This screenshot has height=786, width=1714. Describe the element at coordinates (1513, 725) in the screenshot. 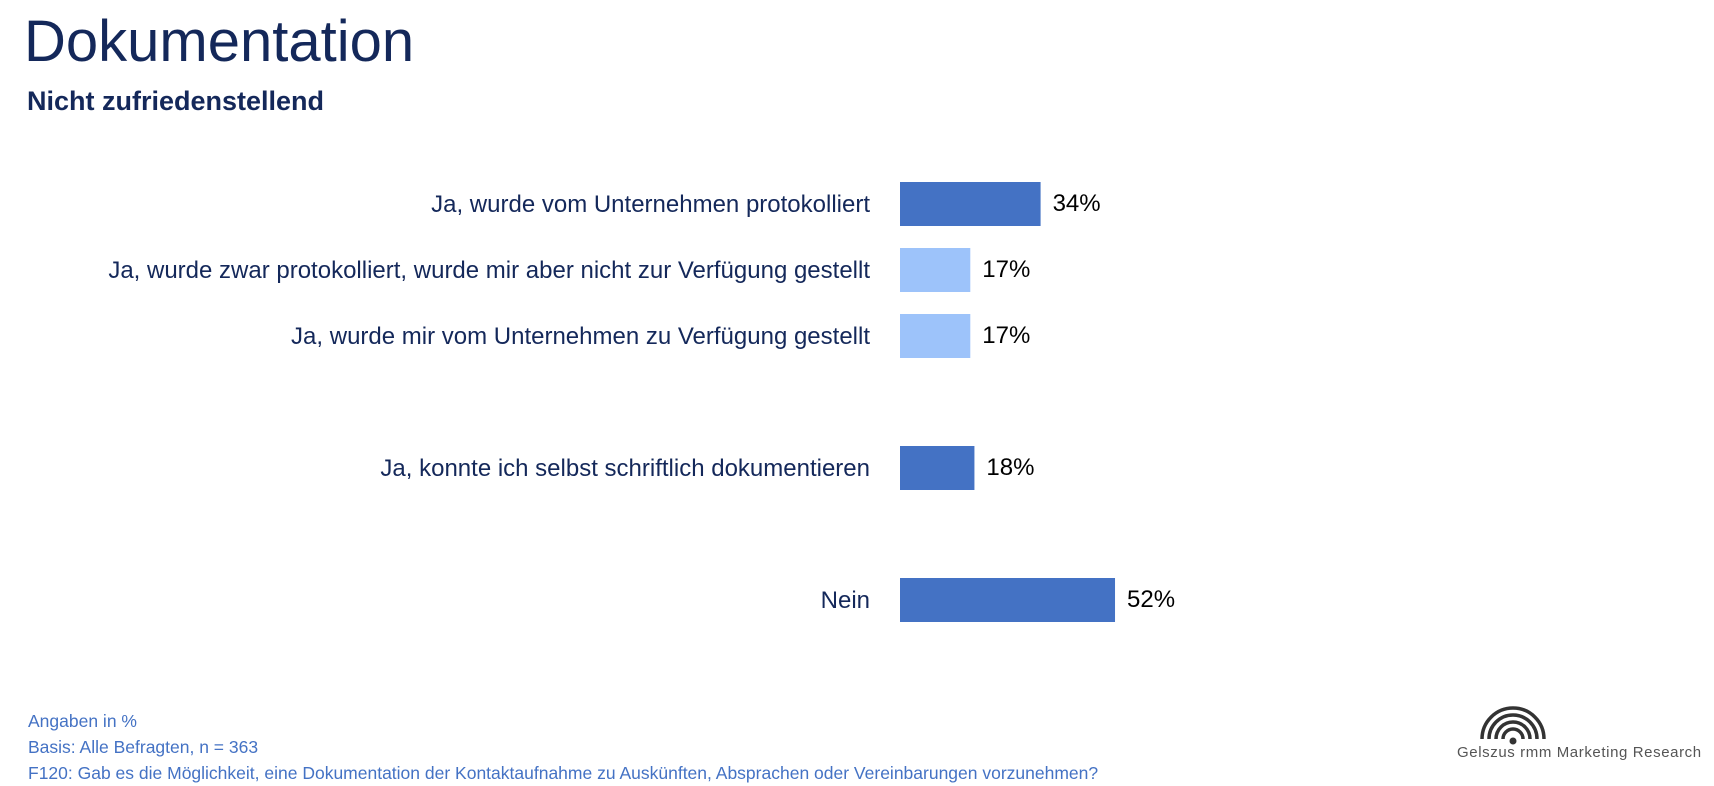

I see `company-logo-icon` at that location.